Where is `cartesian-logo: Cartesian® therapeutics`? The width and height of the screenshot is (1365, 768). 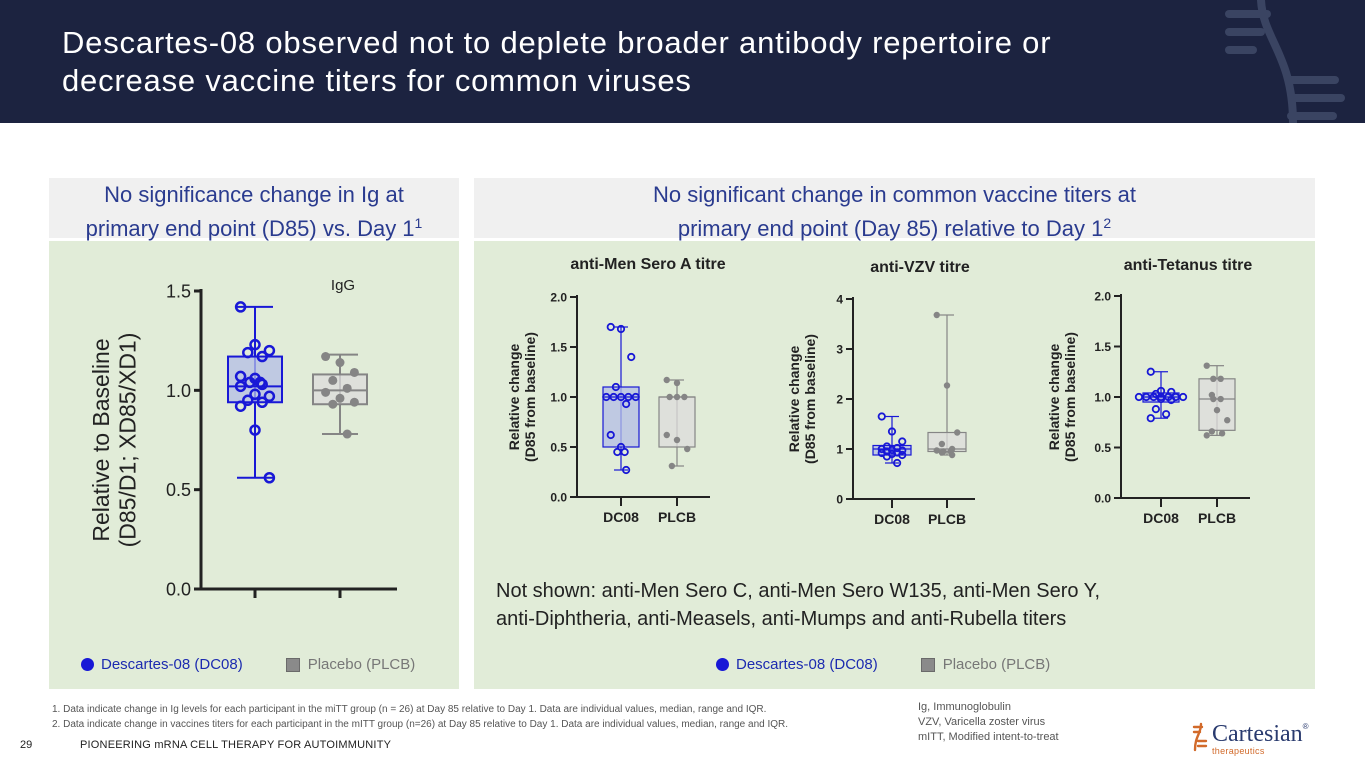 cartesian-logo: Cartesian® therapeutics is located at coordinates (1249, 739).